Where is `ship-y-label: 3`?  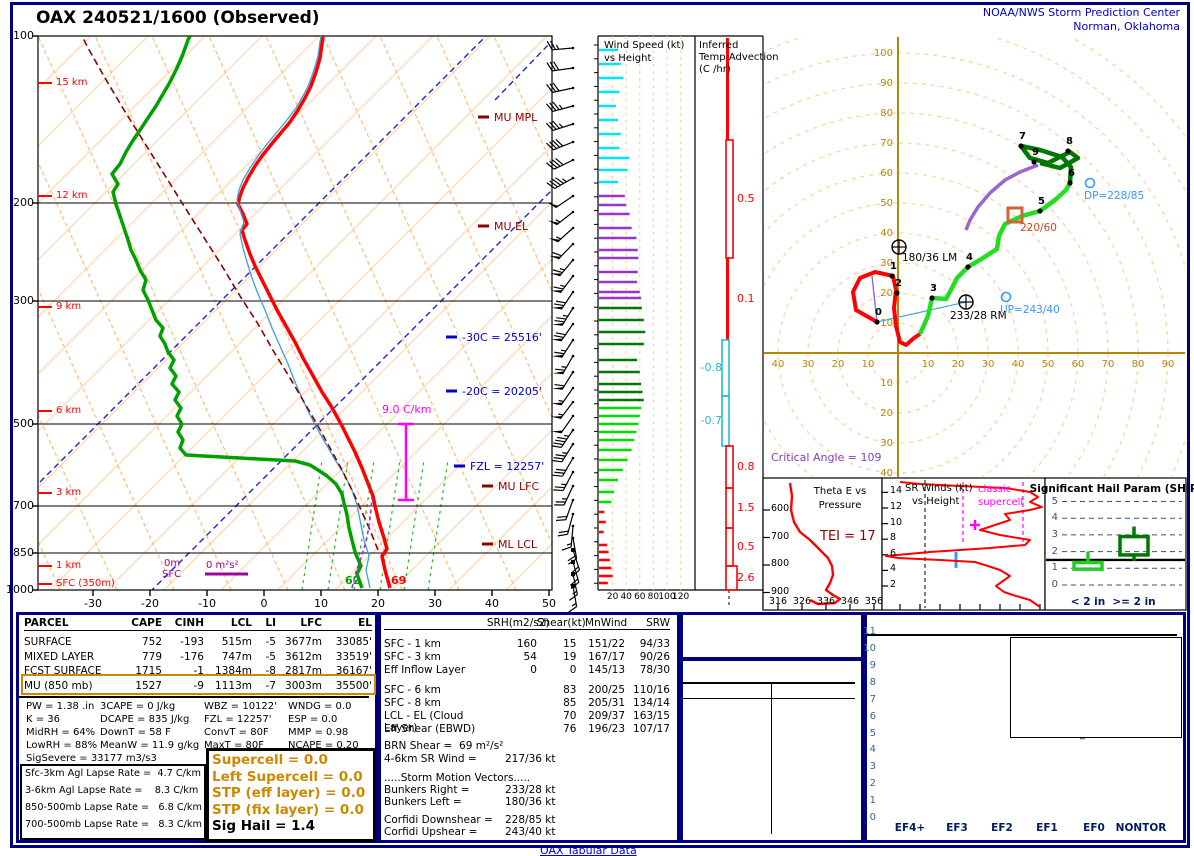
ship-y-label: 3 is located at coordinates (1054, 534).